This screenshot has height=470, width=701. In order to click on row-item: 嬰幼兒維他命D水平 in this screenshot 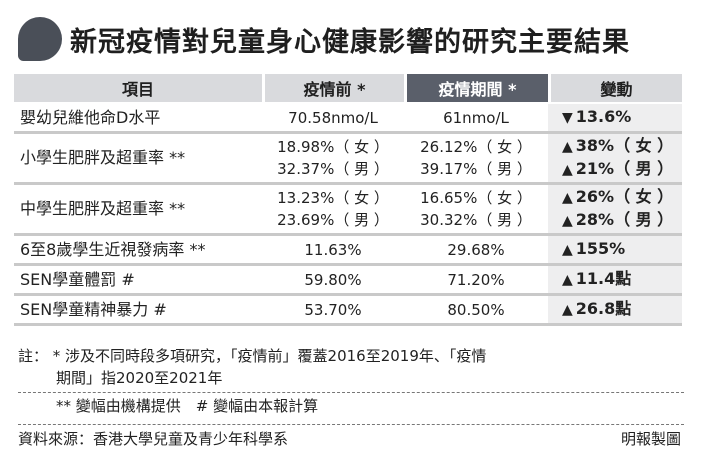, I will do `click(138, 119)`.